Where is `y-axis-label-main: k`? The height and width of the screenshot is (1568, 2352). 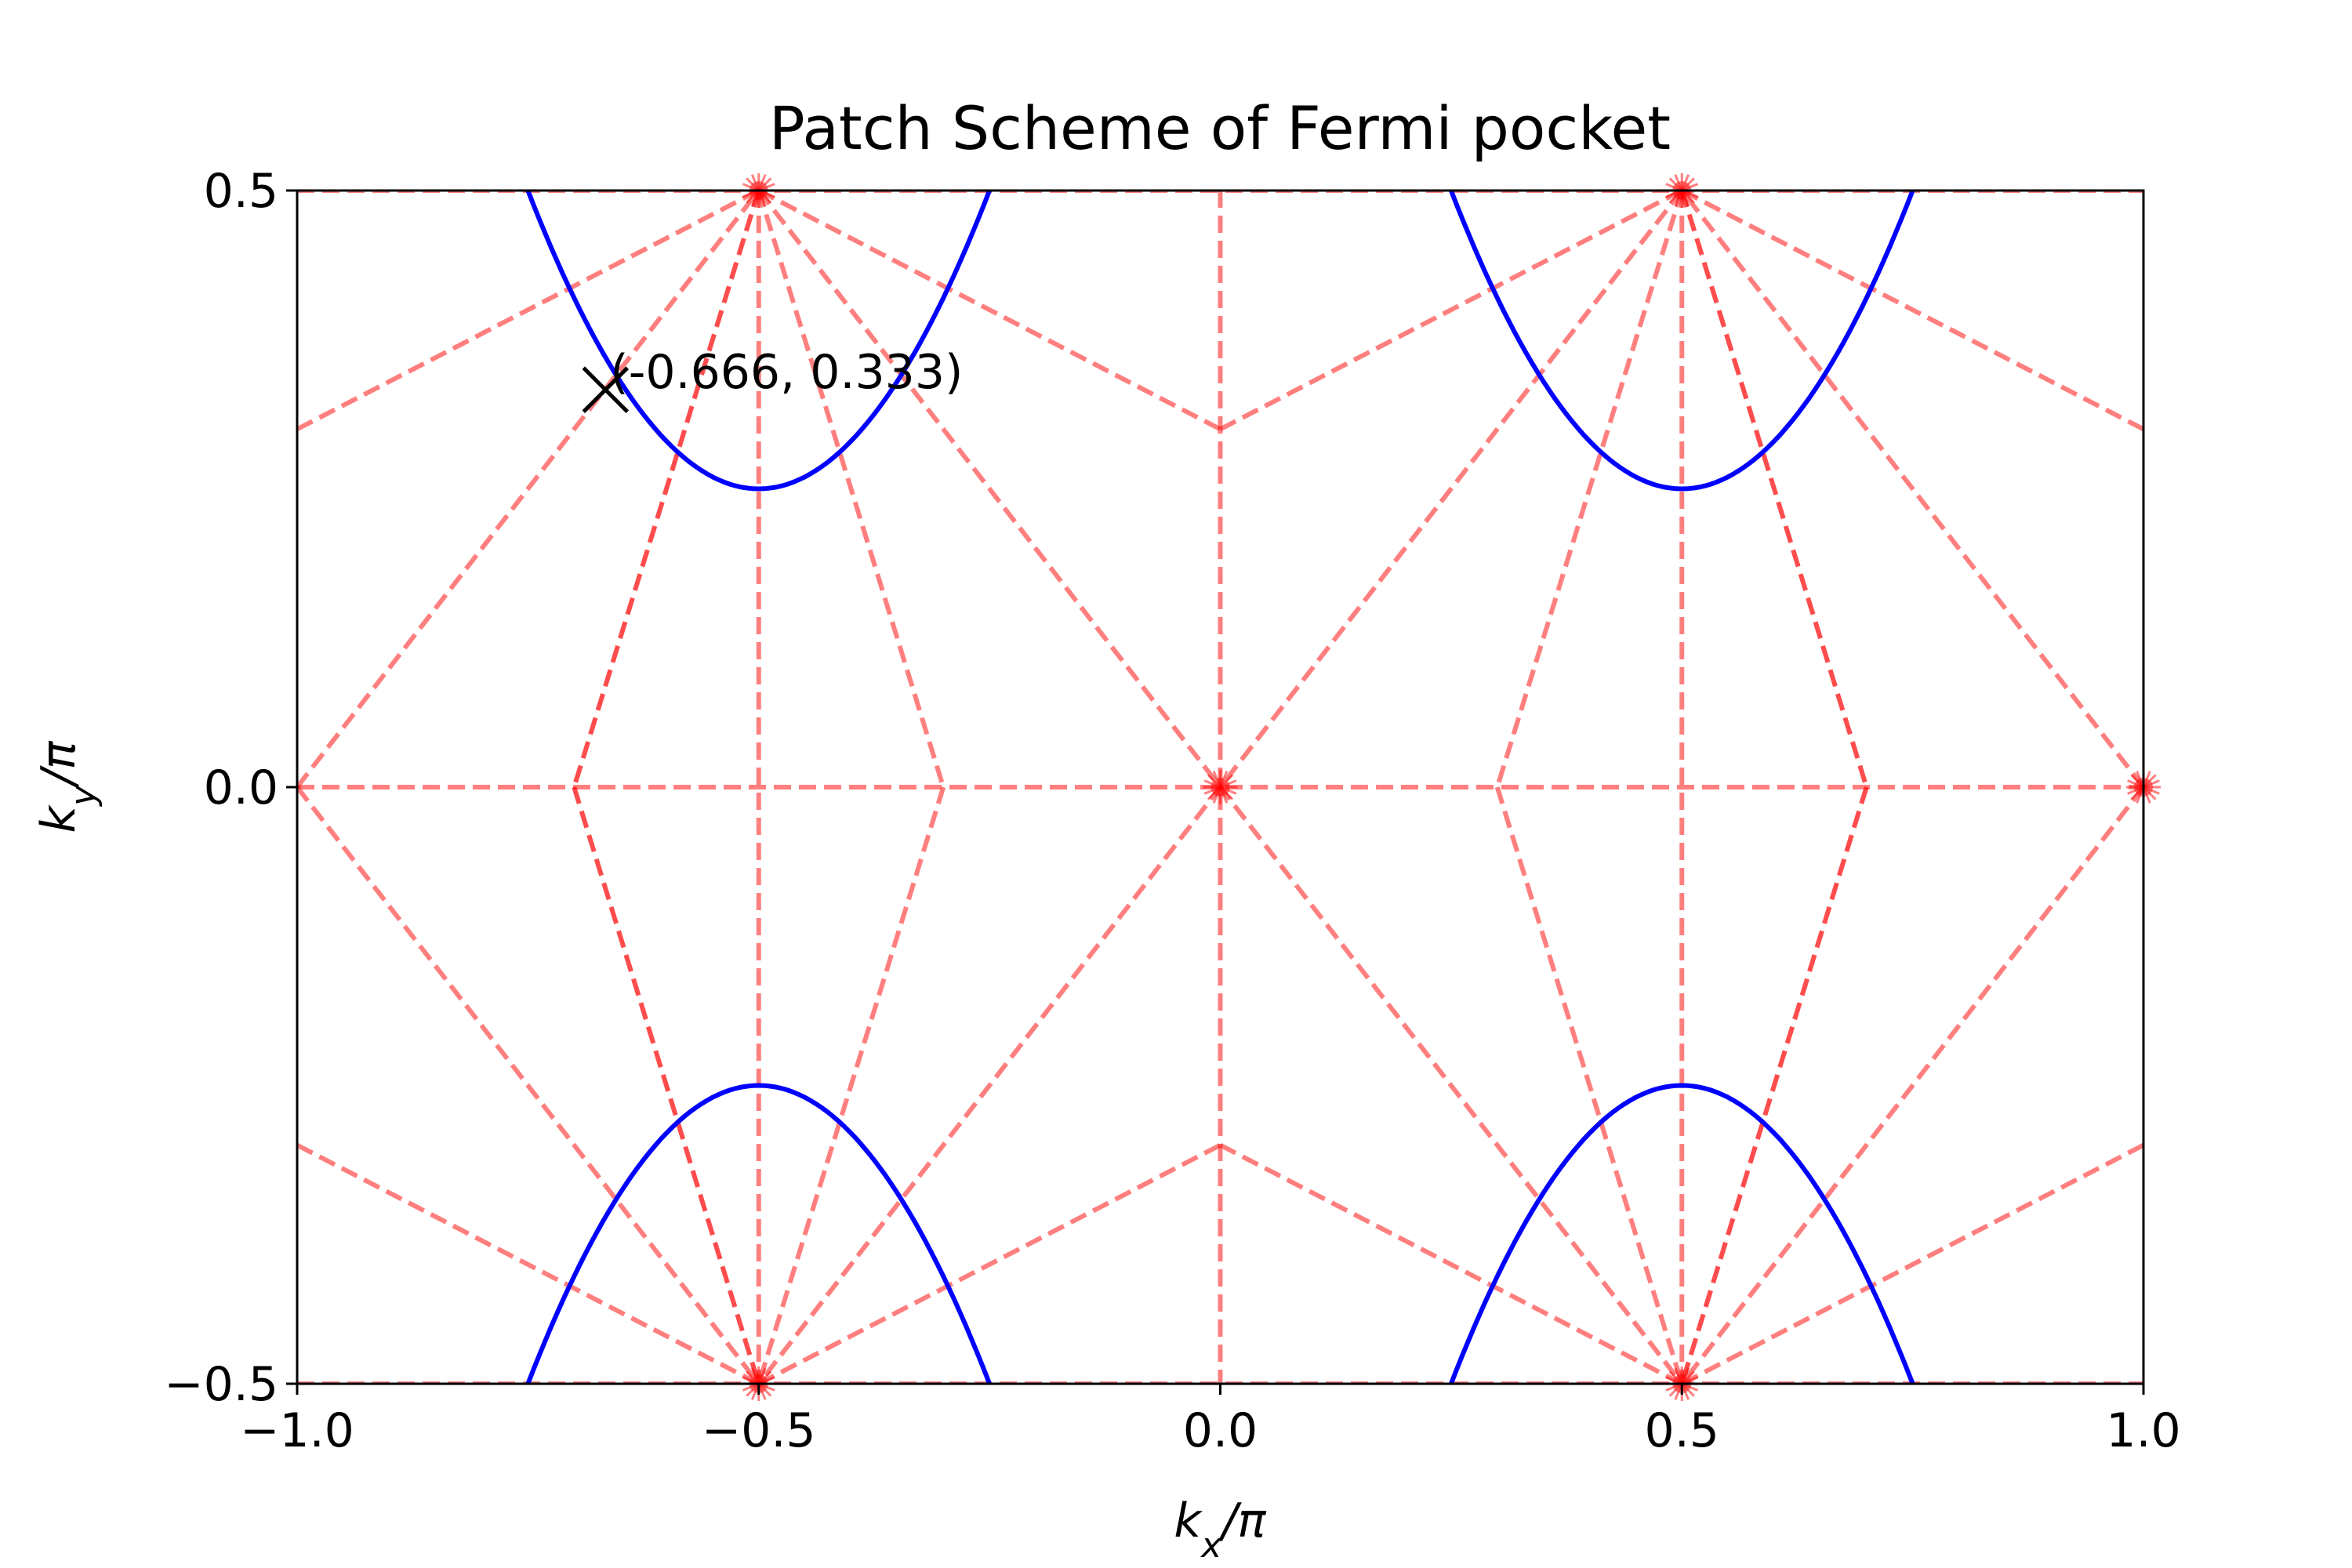
y-axis-label-main: k is located at coordinates (59, 819).